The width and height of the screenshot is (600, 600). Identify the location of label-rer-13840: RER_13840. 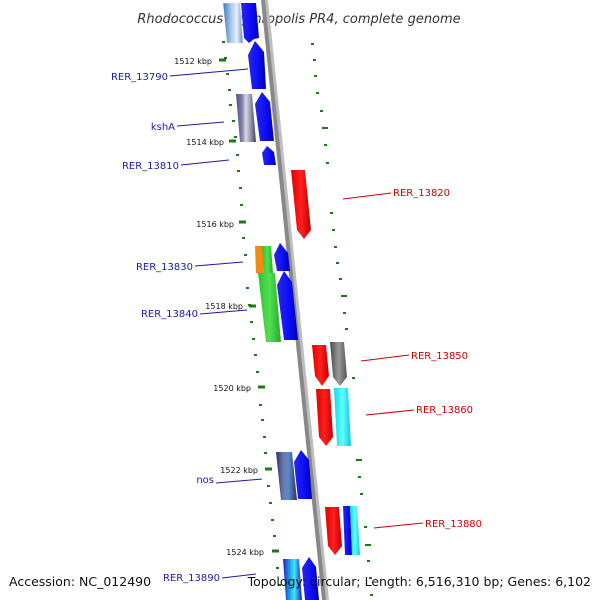
(169, 314).